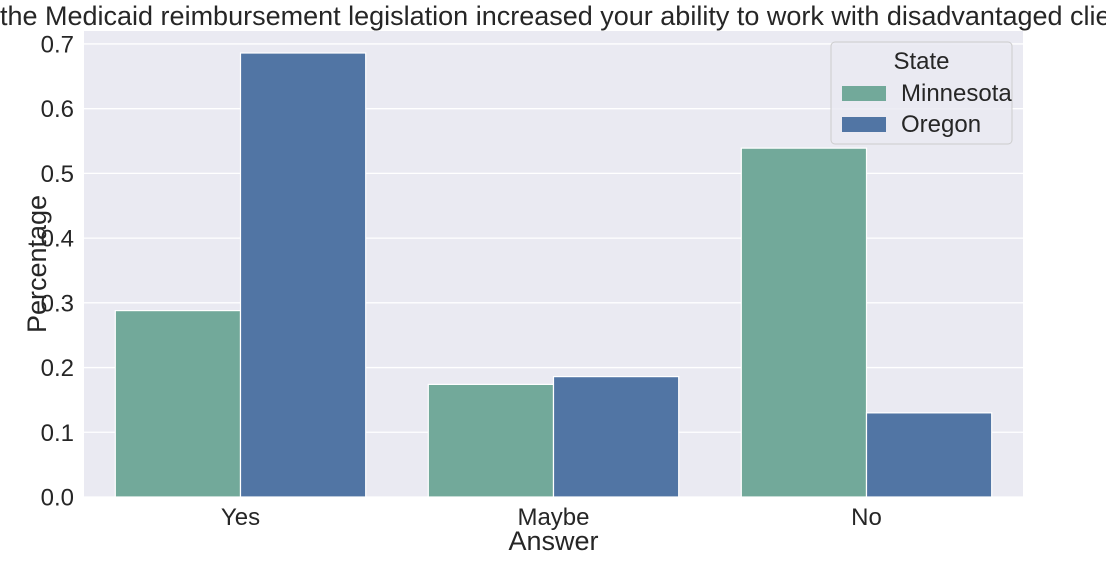 The height and width of the screenshot is (566, 1106). I want to click on legend-swatch-oregon, so click(864, 124).